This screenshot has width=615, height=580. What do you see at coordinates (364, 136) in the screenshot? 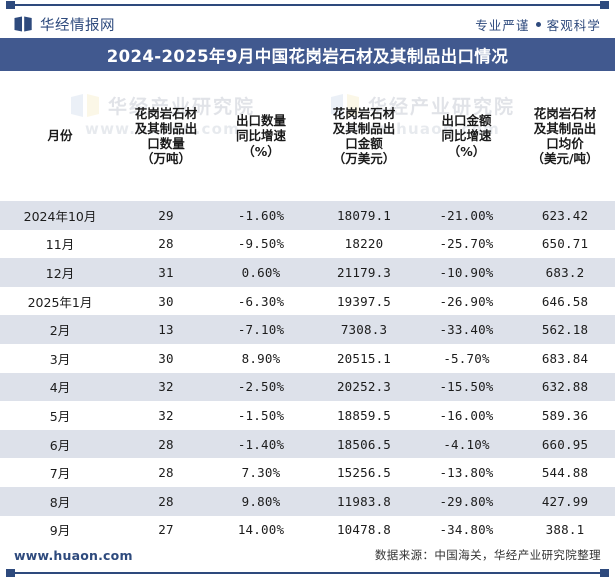
I see `column-header-export-amount: 花岗岩石材 及其制品出 口金额 （万美元）` at bounding box center [364, 136].